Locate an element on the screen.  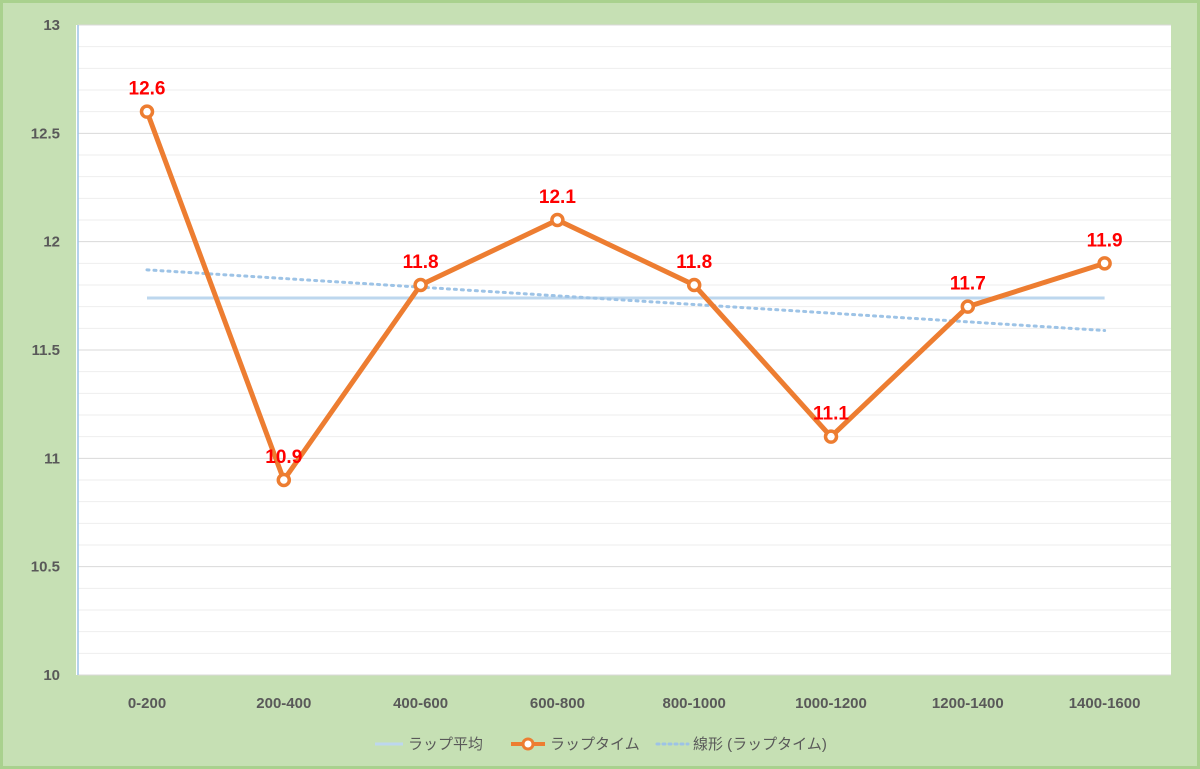
data-label: 12.1 is located at coordinates (557, 197).